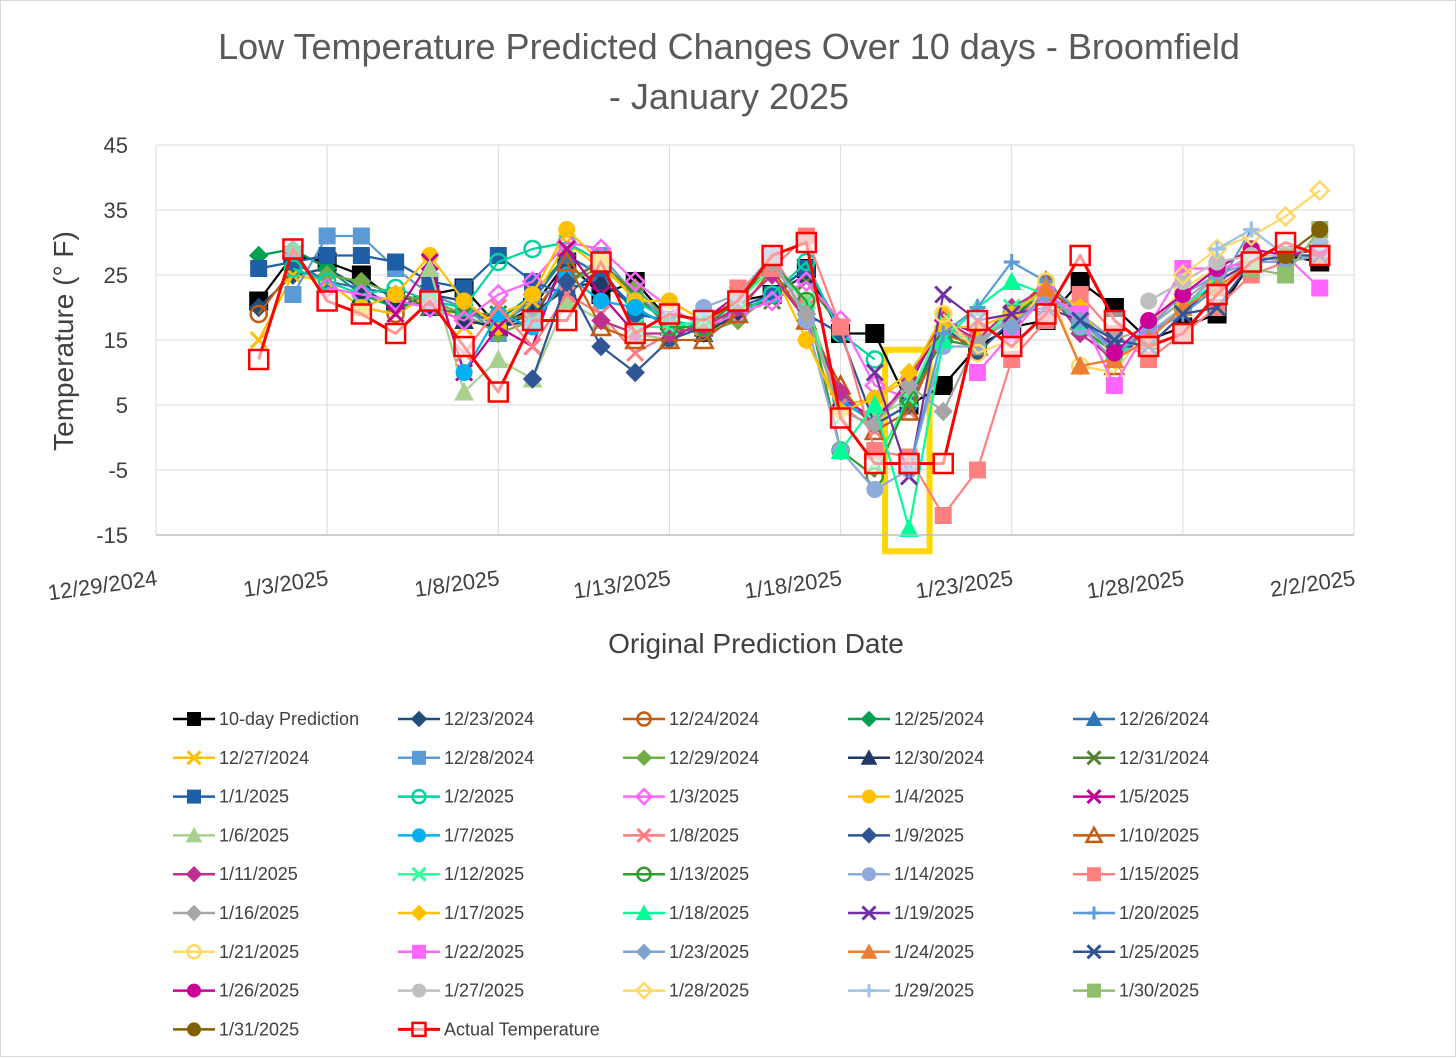  Describe the element at coordinates (934, 874) in the screenshot. I see `legend-label: 1/14/2025` at that location.